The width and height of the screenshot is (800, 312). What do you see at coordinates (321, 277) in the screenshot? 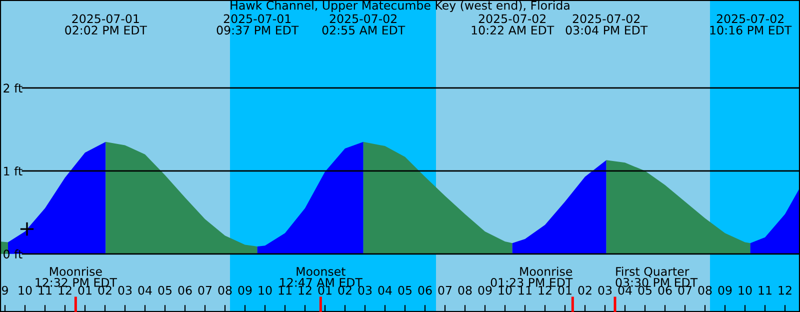
I see `ref-line-label: Moonset 12:47 AM EDT` at bounding box center [321, 277].